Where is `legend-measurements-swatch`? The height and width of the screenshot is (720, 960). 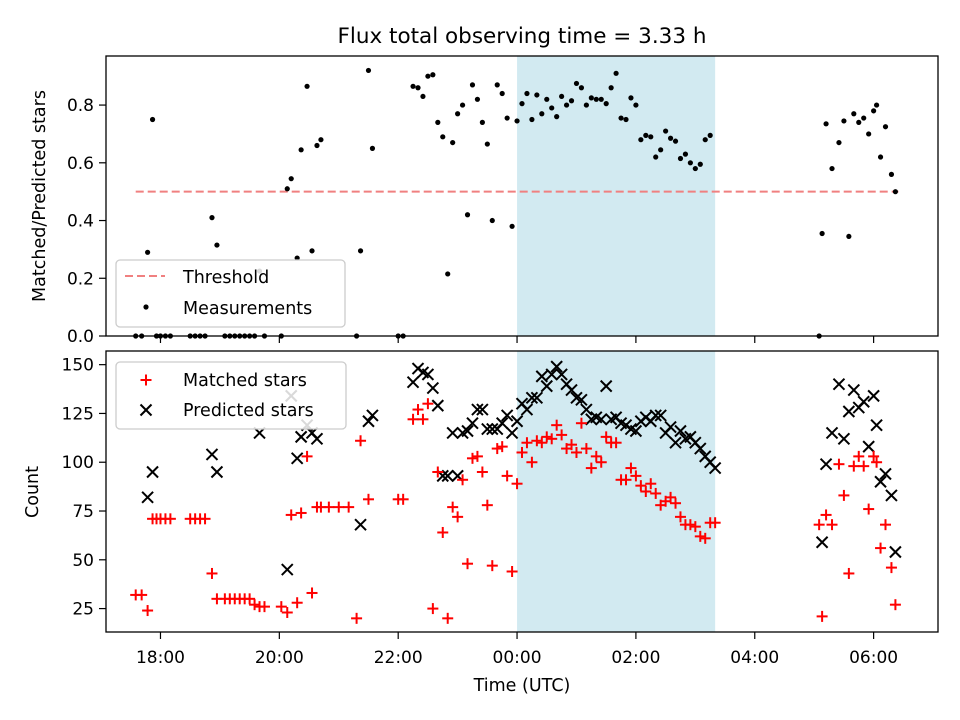 legend-measurements-swatch is located at coordinates (146, 307).